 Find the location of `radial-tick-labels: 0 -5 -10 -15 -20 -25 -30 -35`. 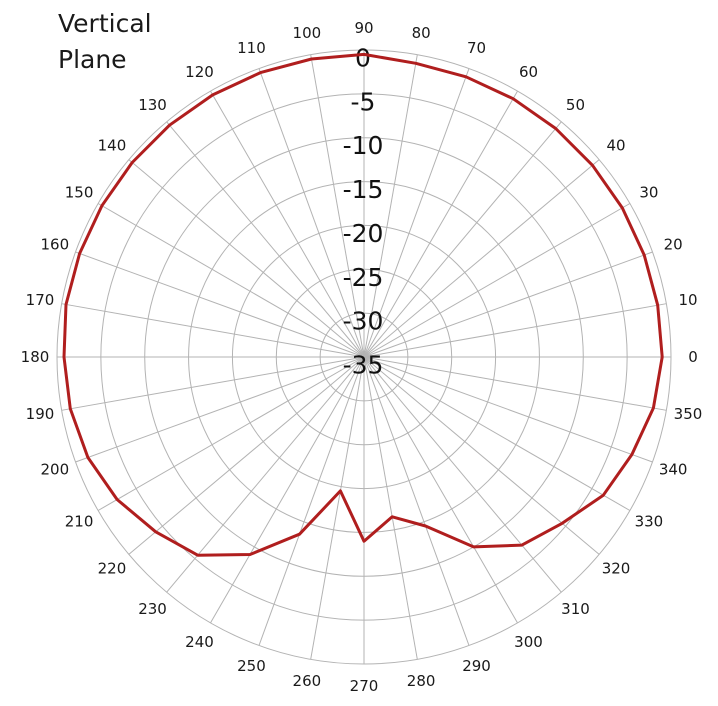

radial-tick-labels: 0 -5 -10 -15 -20 -25 -30 -35 is located at coordinates (363, 212).